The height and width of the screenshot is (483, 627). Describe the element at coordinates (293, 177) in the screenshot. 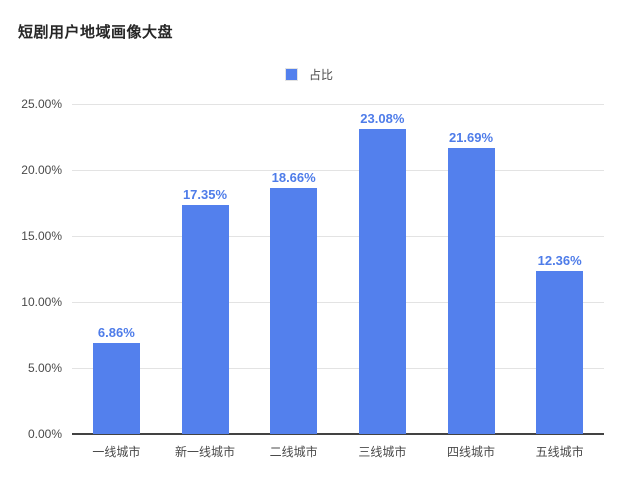

I see `bar-value-label: 18.66%` at that location.